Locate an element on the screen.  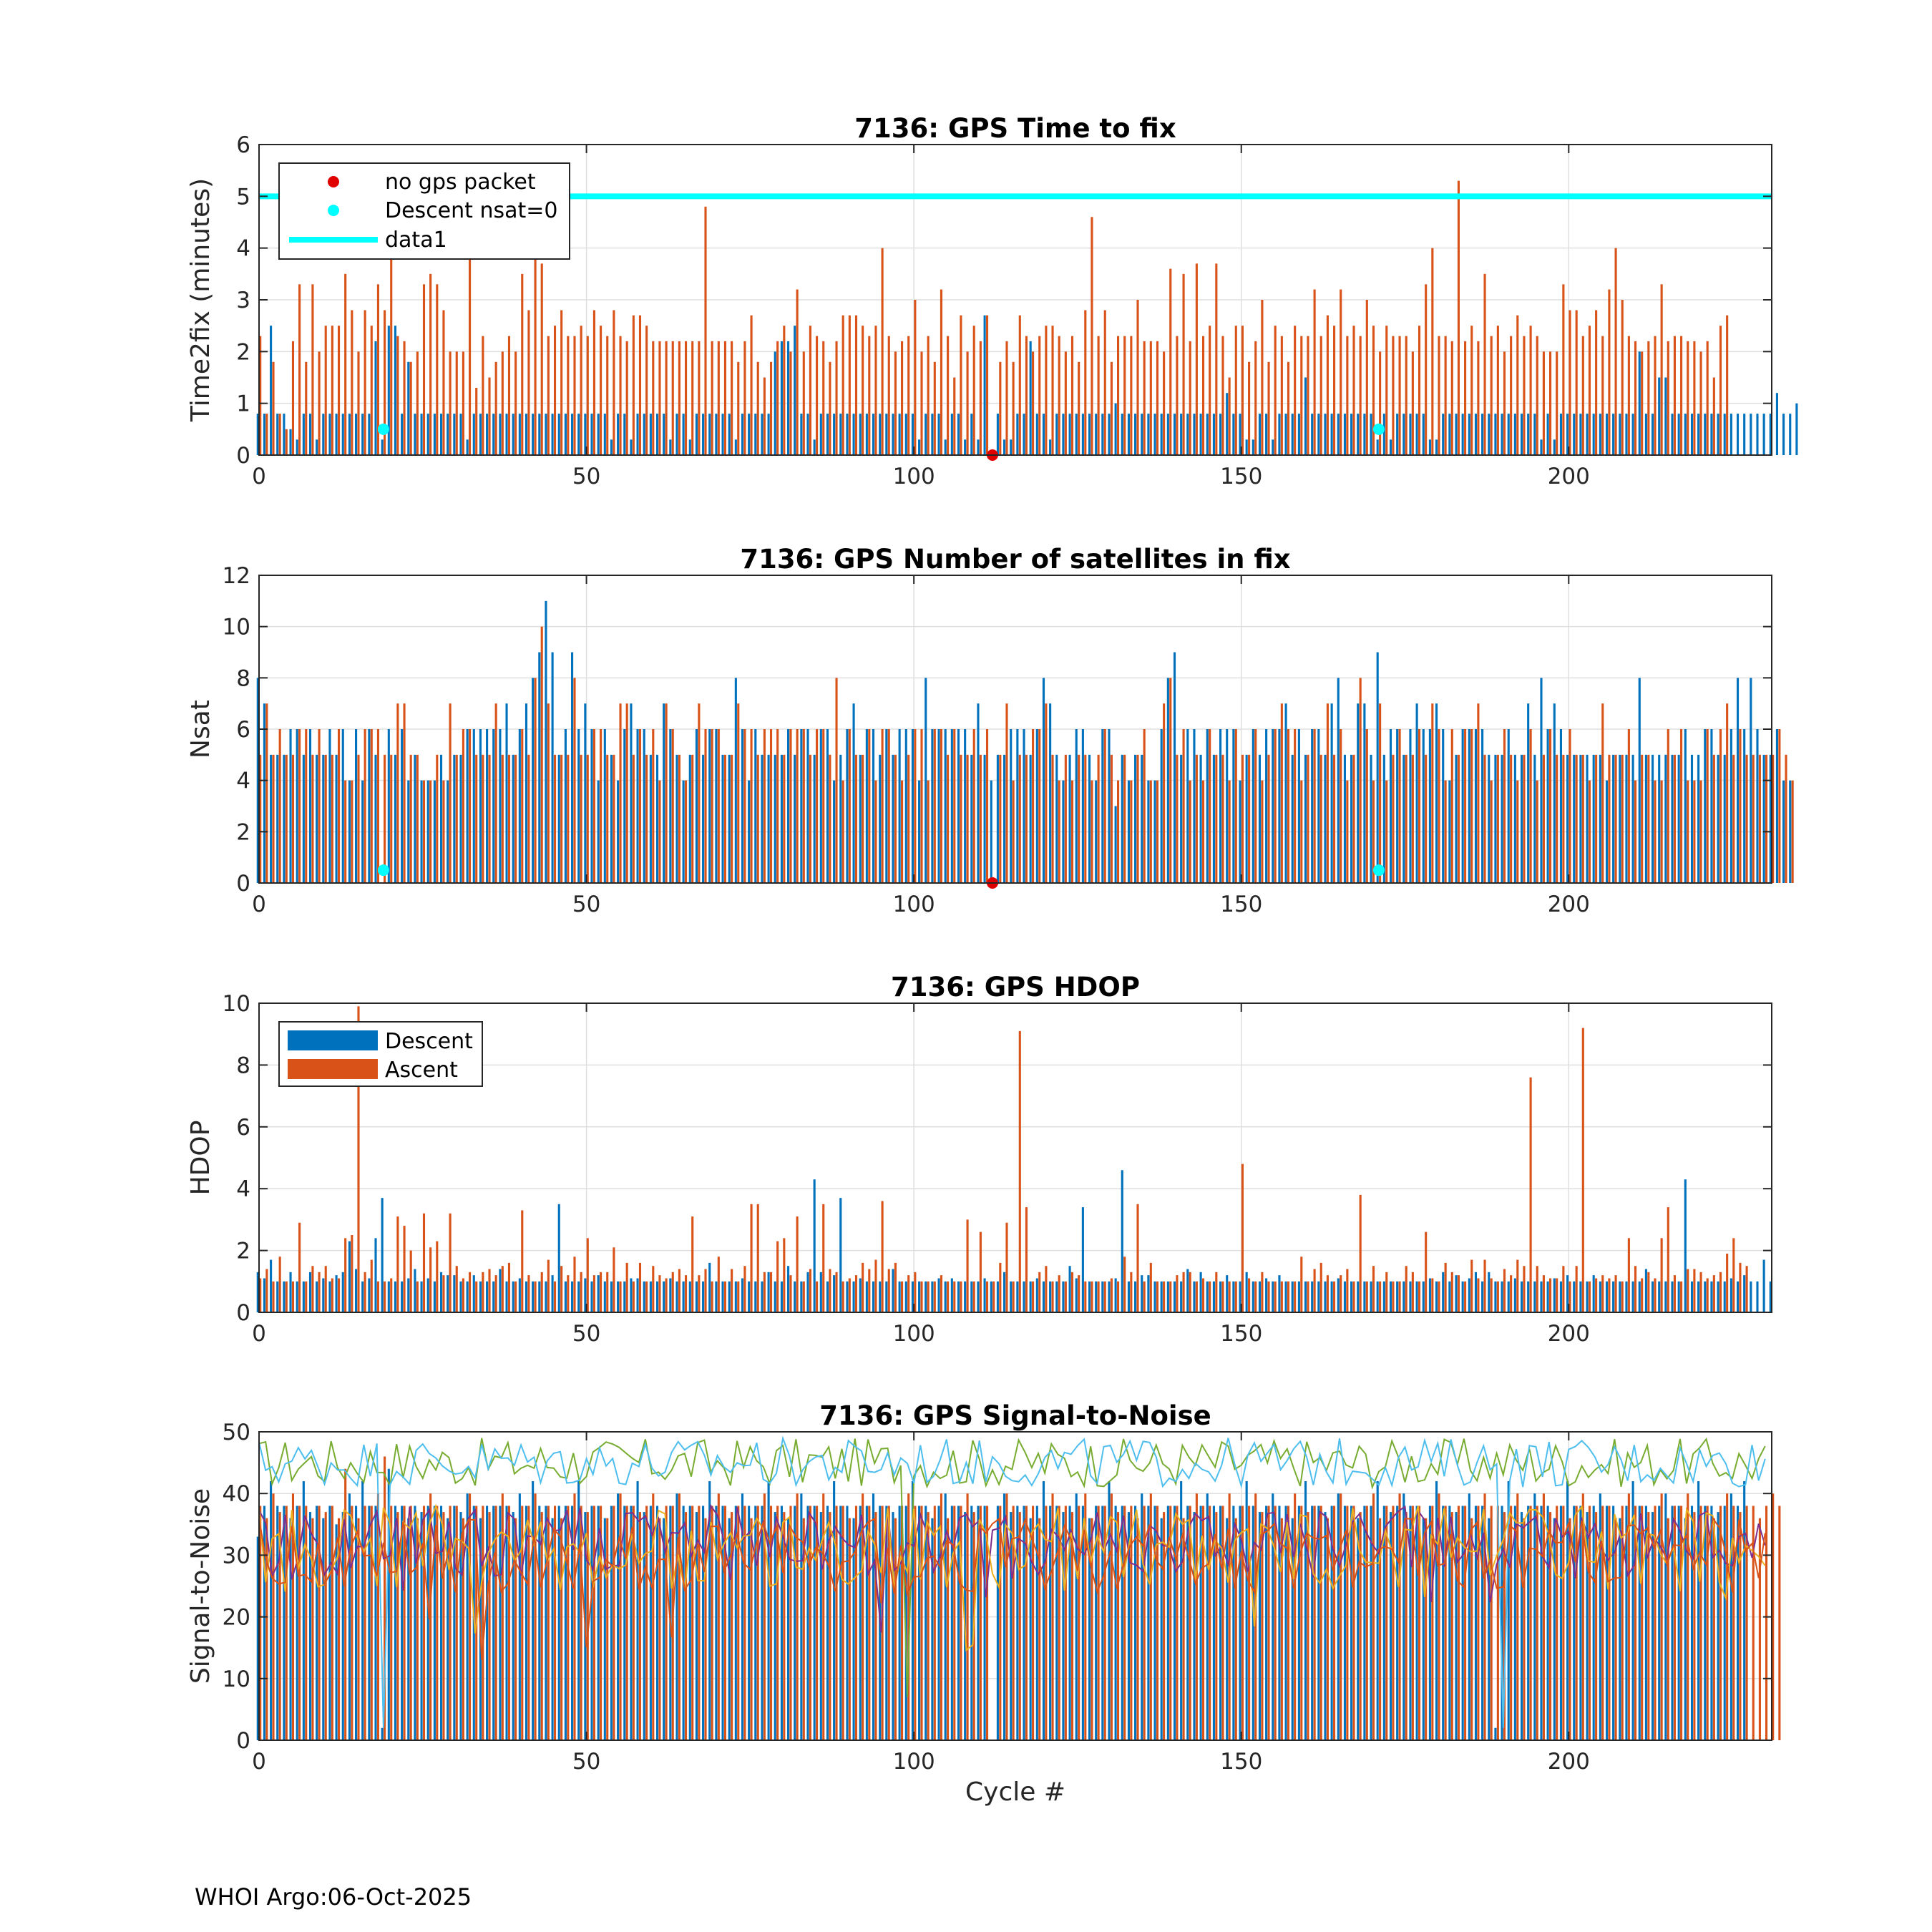
bar-series-descent is located at coordinates (1014, 1241).